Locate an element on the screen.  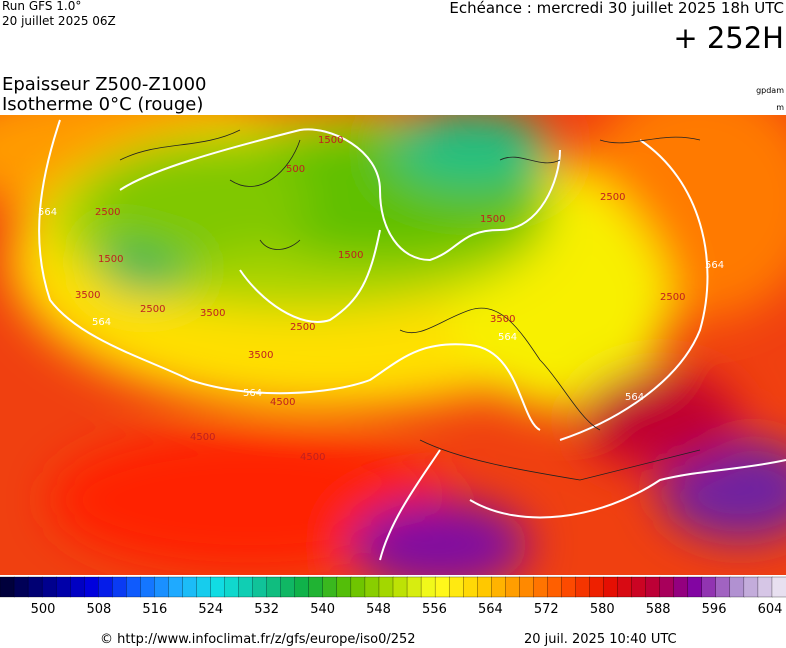
colorbar-tick-label: 540 is located at coordinates (322, 609).